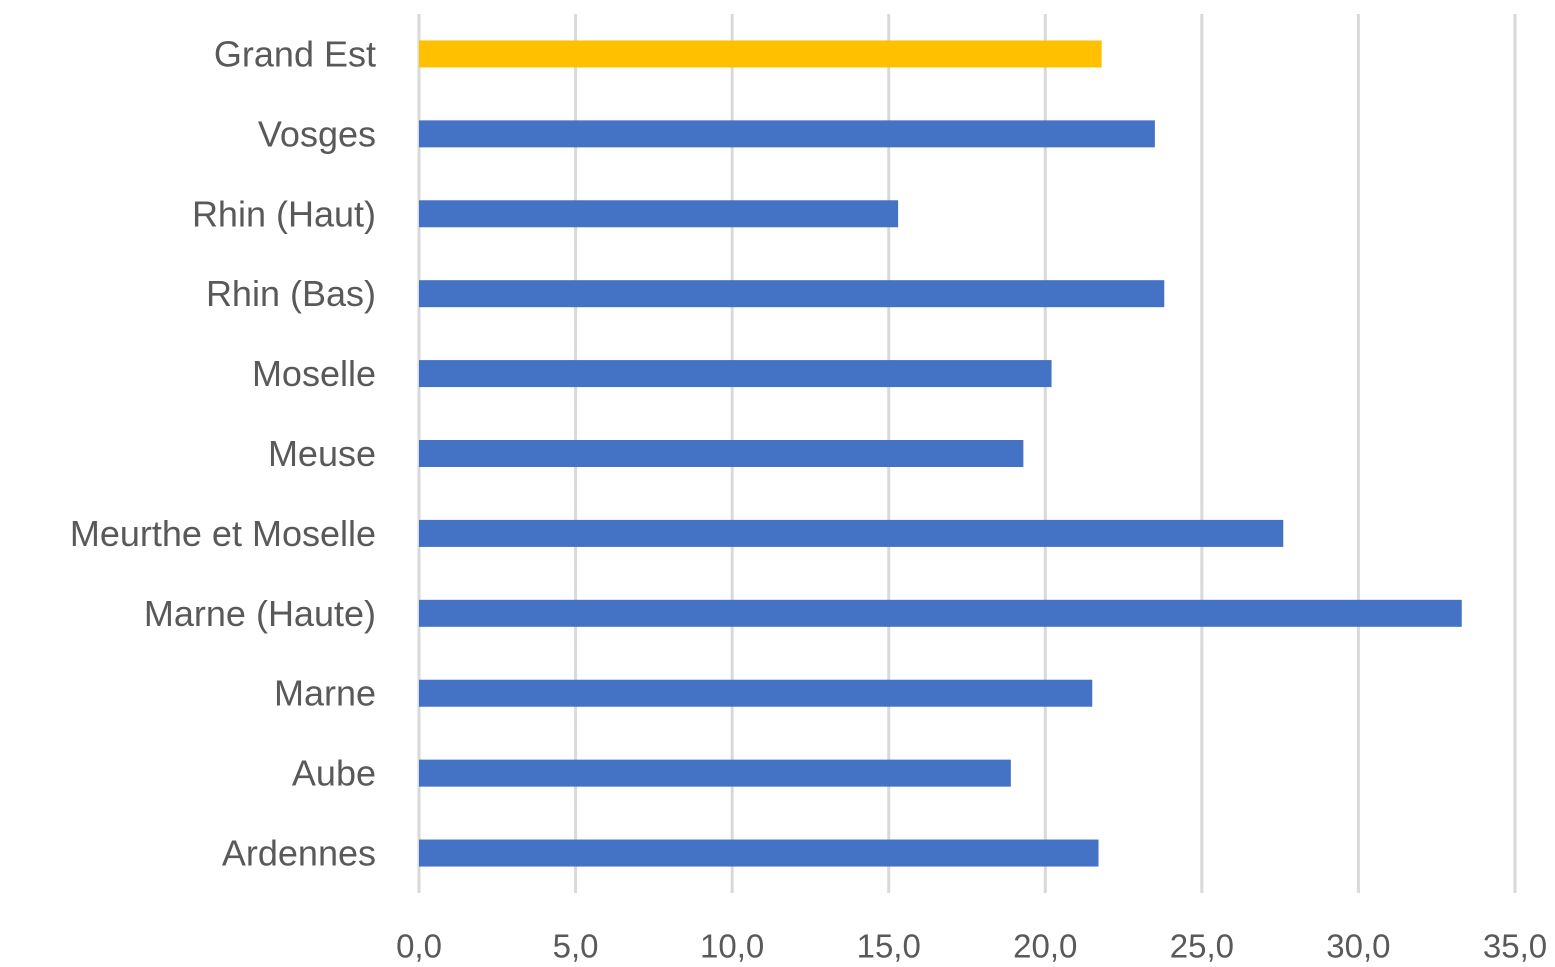 The image size is (1555, 967). What do you see at coordinates (1358, 946) in the screenshot?
I see `x-tick-label-6: 30,0` at bounding box center [1358, 946].